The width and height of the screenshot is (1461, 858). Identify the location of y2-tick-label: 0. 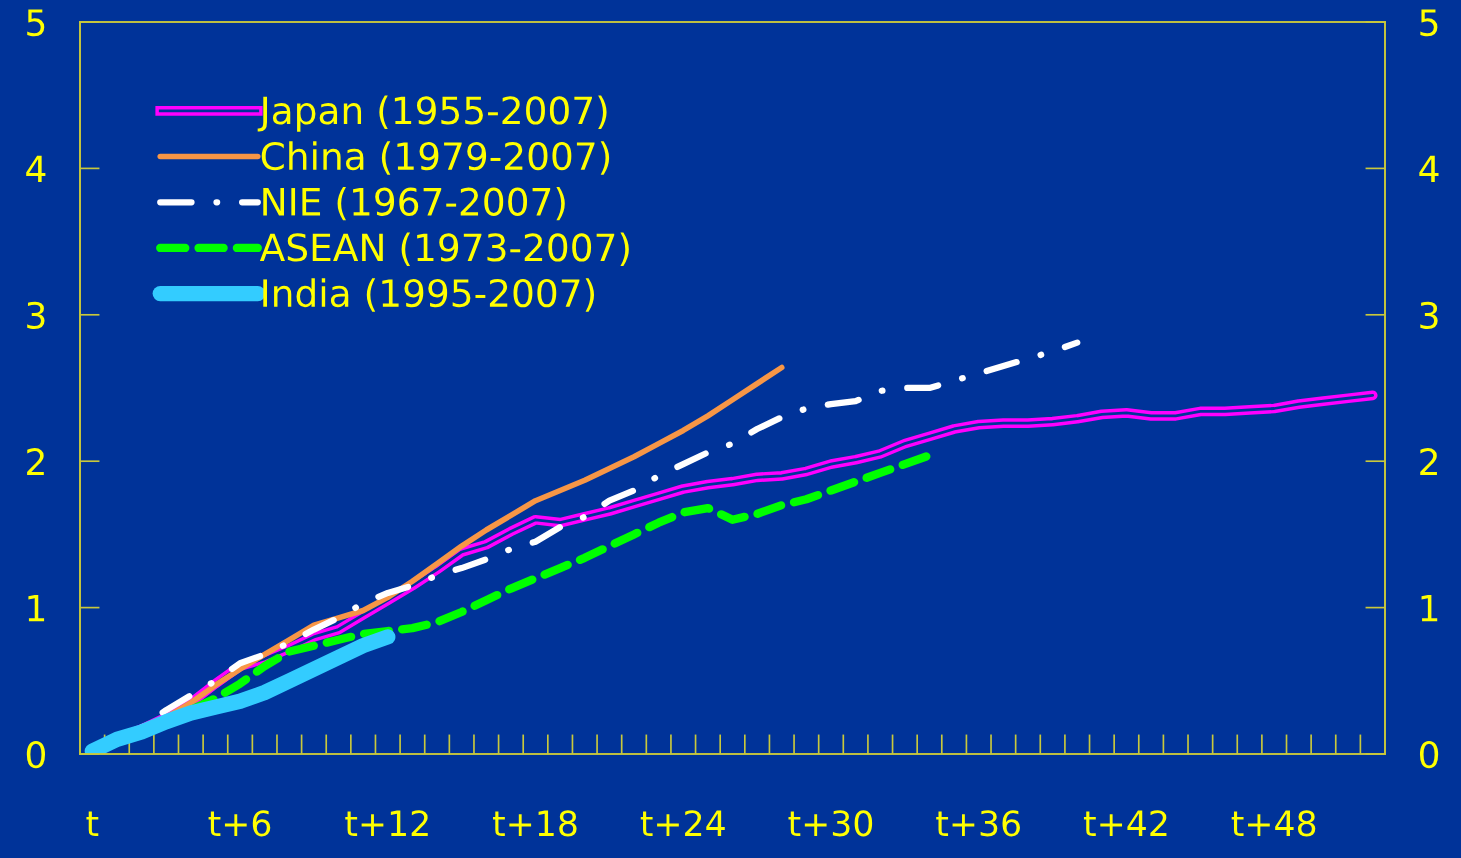
(1429, 754).